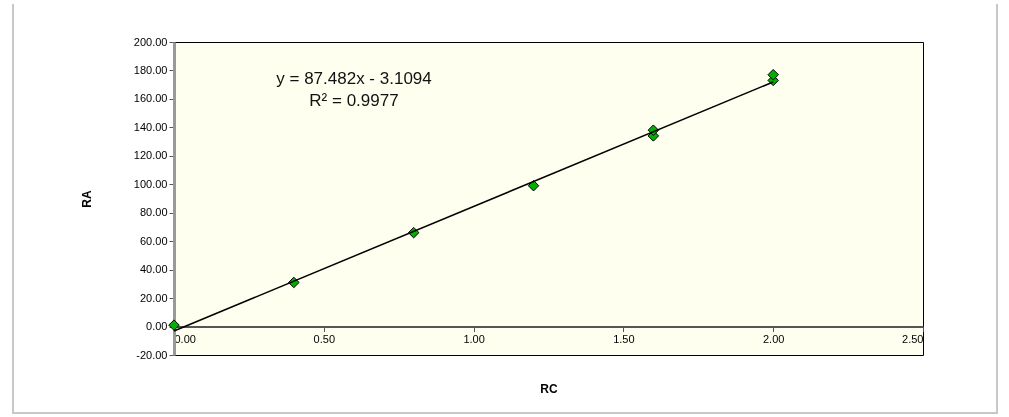 The image size is (1009, 417). Describe the element at coordinates (474, 339) in the screenshot. I see `x-tick-label: 1.00` at that location.